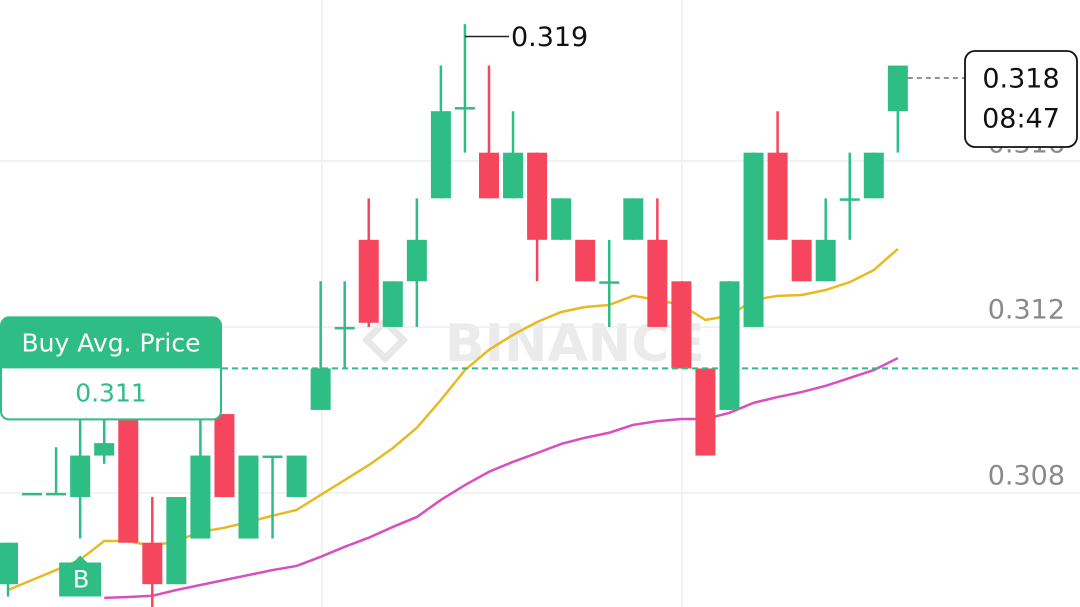 The height and width of the screenshot is (607, 1080). Describe the element at coordinates (1026, 309) in the screenshot. I see `y-tick-label: 0.312` at that location.